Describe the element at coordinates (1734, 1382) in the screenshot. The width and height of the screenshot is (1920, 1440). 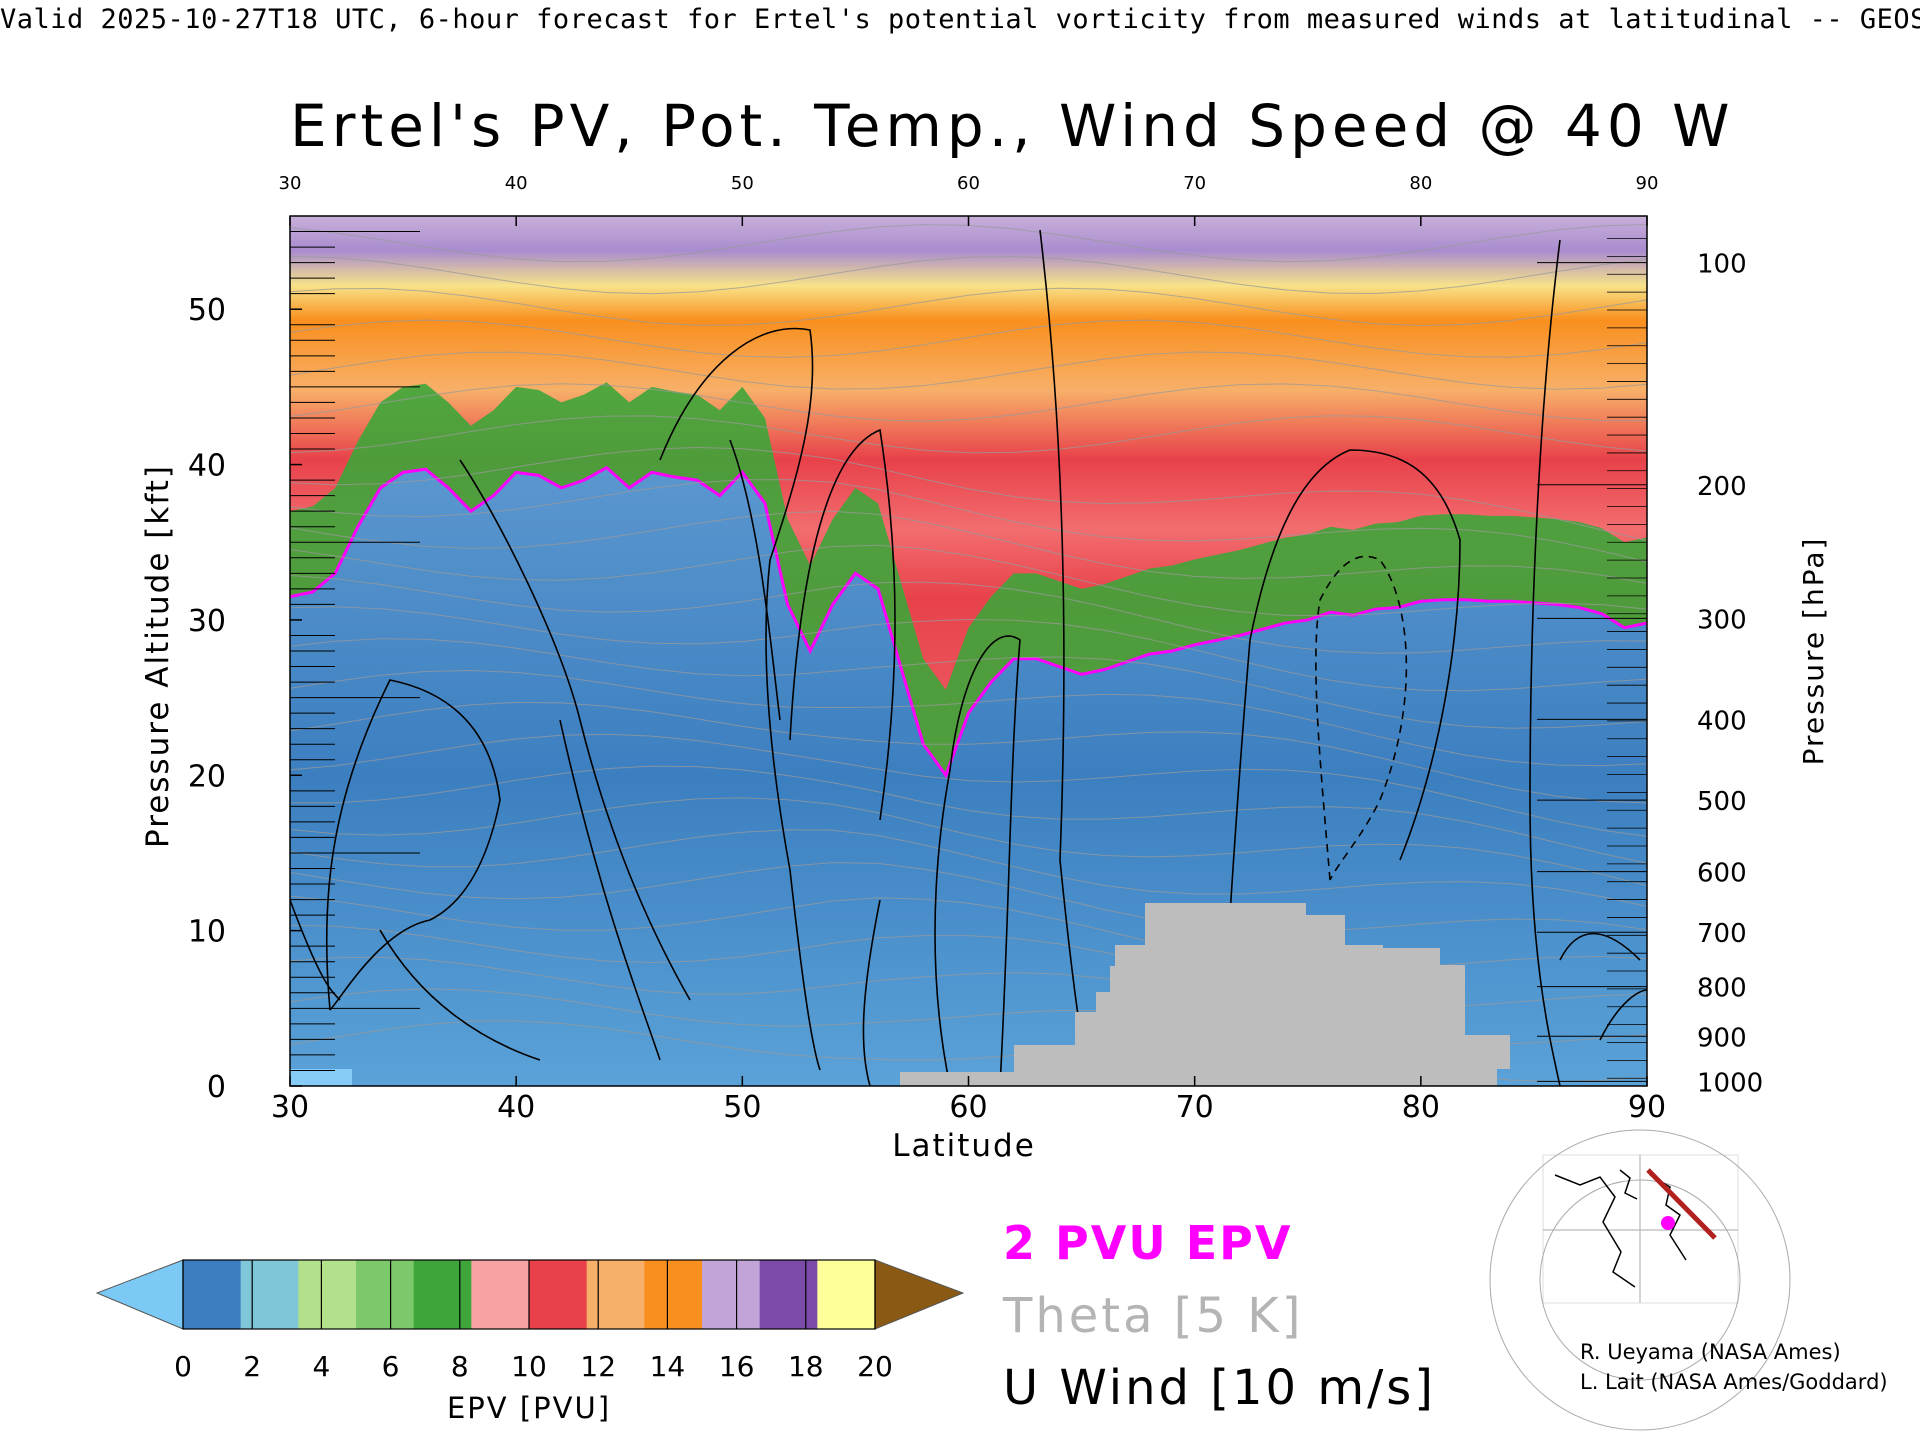
I see `credit-line-2: L. Lait (NASA Ames/Goddard)` at that location.